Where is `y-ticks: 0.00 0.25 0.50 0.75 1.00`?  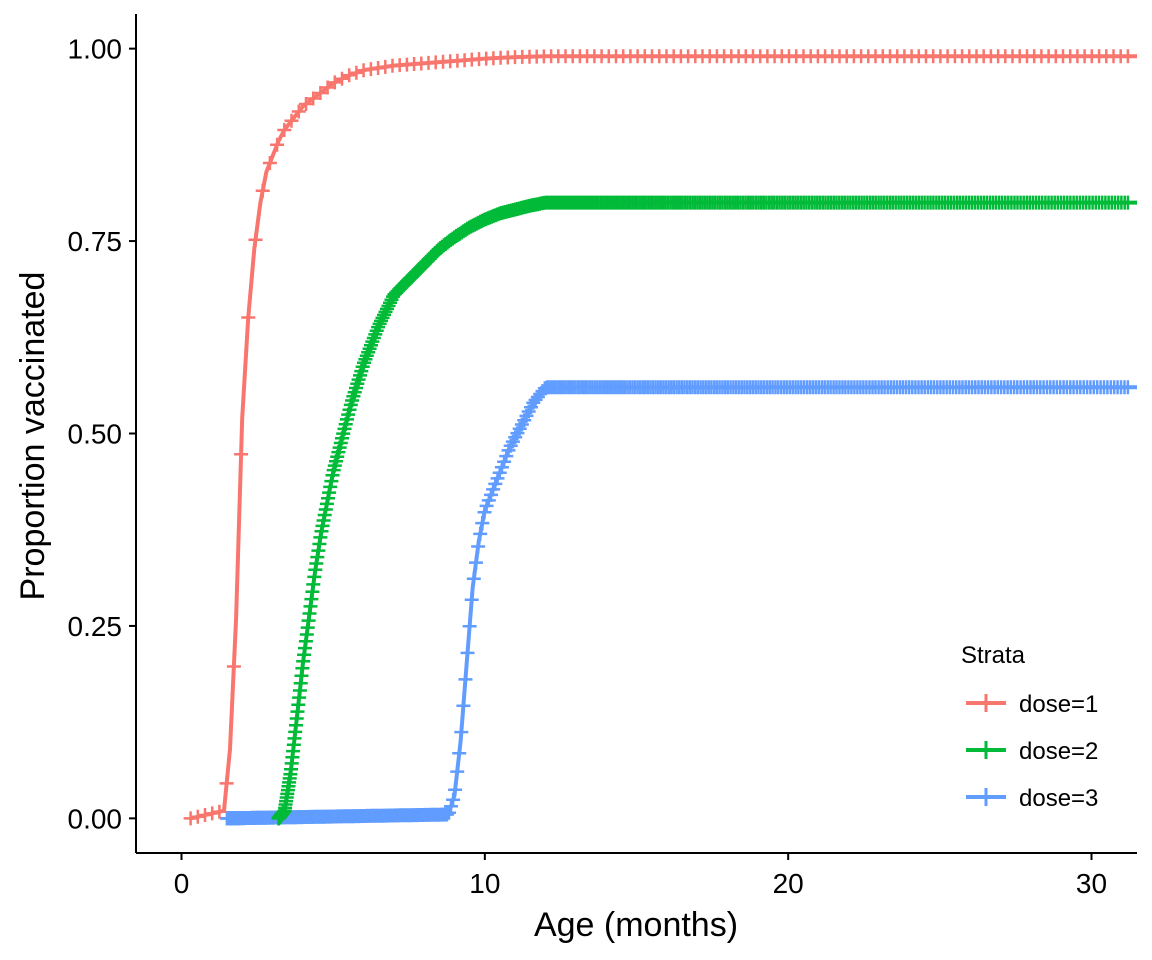
y-ticks: 0.00 0.25 0.50 0.75 1.00 is located at coordinates (102, 434).